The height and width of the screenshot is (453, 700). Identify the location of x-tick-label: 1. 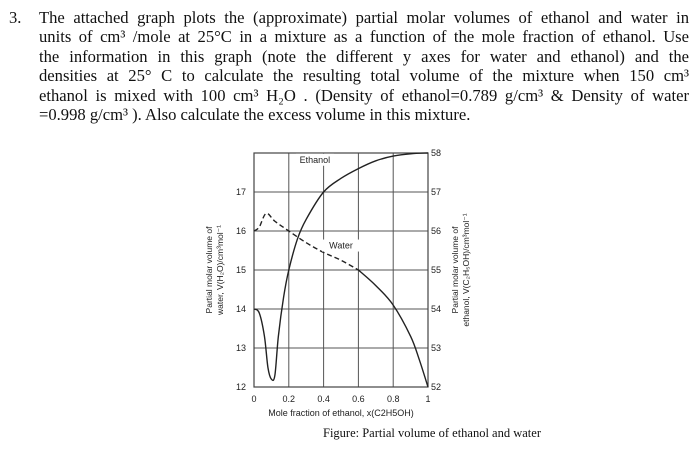
(427, 399).